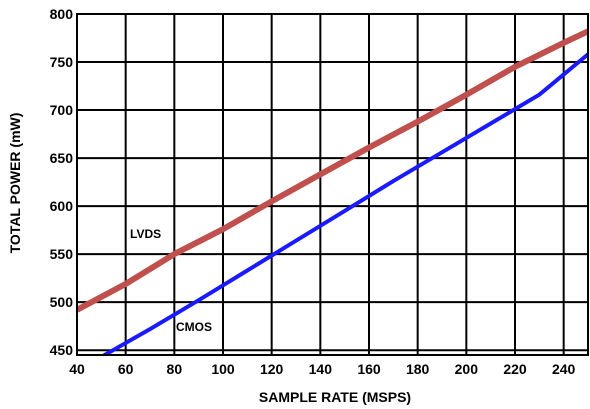 The width and height of the screenshot is (590, 409). What do you see at coordinates (194, 327) in the screenshot?
I see `series-label-cmos: CMOS` at bounding box center [194, 327].